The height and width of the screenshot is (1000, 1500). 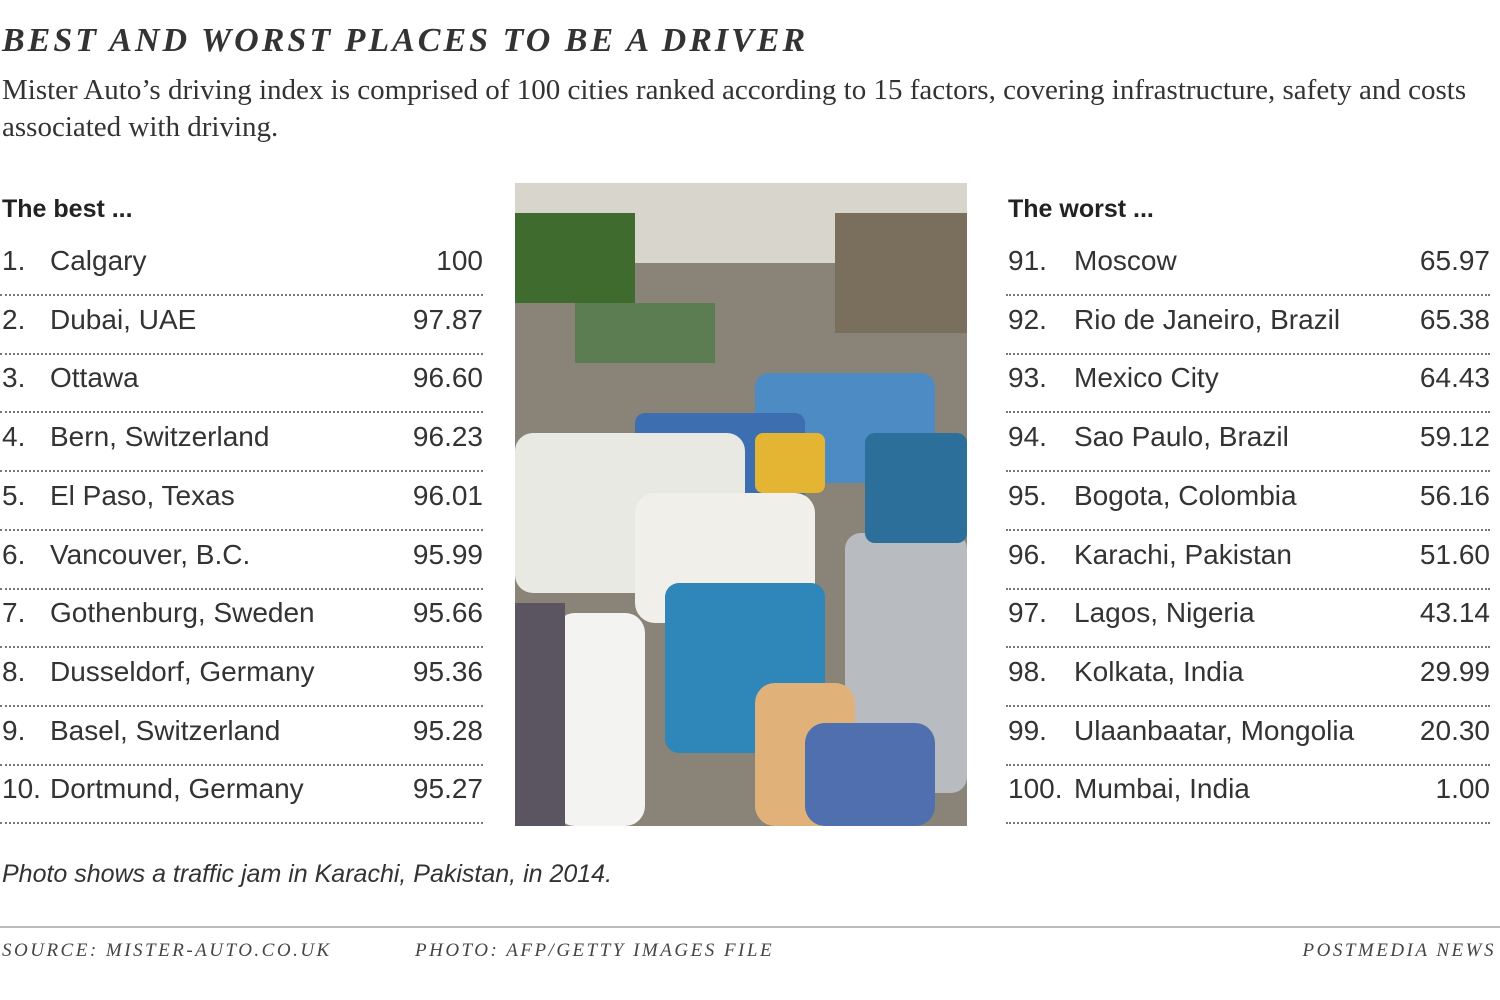 I want to click on score: 1.00, so click(x=1463, y=789).